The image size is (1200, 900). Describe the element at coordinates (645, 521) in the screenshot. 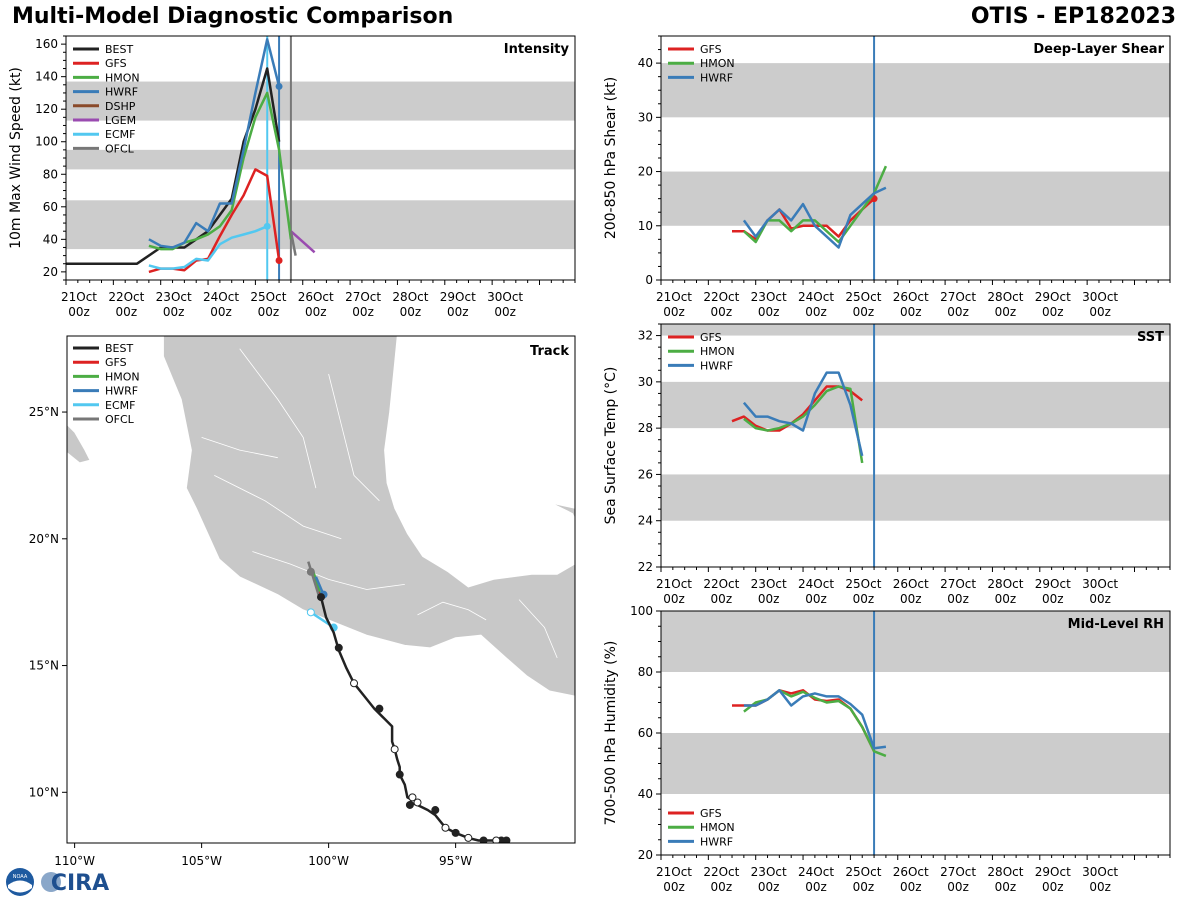

I see `sst-ytick-label: 24` at that location.